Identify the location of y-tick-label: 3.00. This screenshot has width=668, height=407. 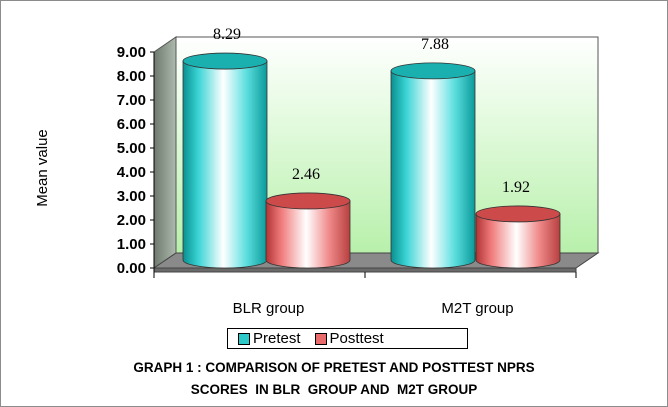
(131, 196).